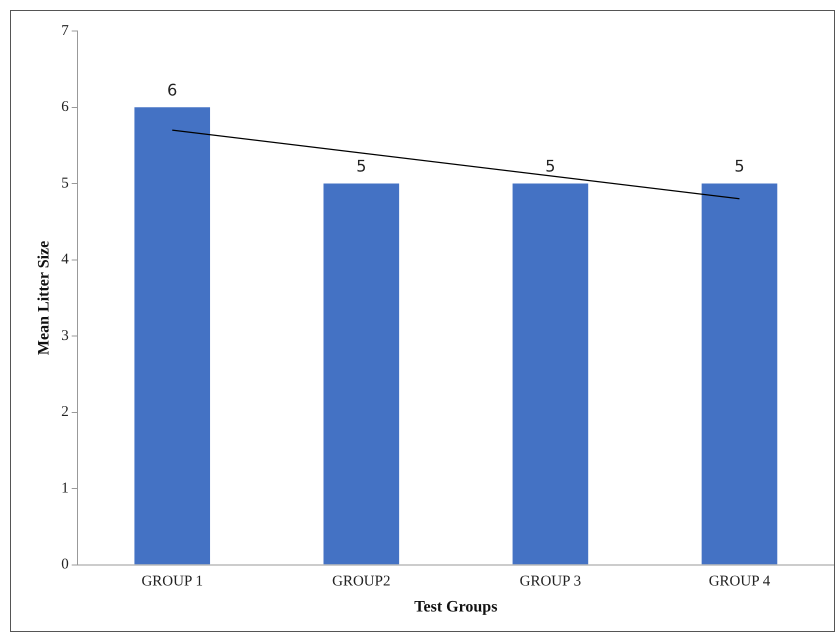  What do you see at coordinates (65, 30) in the screenshot?
I see `y-tick-label: 7` at bounding box center [65, 30].